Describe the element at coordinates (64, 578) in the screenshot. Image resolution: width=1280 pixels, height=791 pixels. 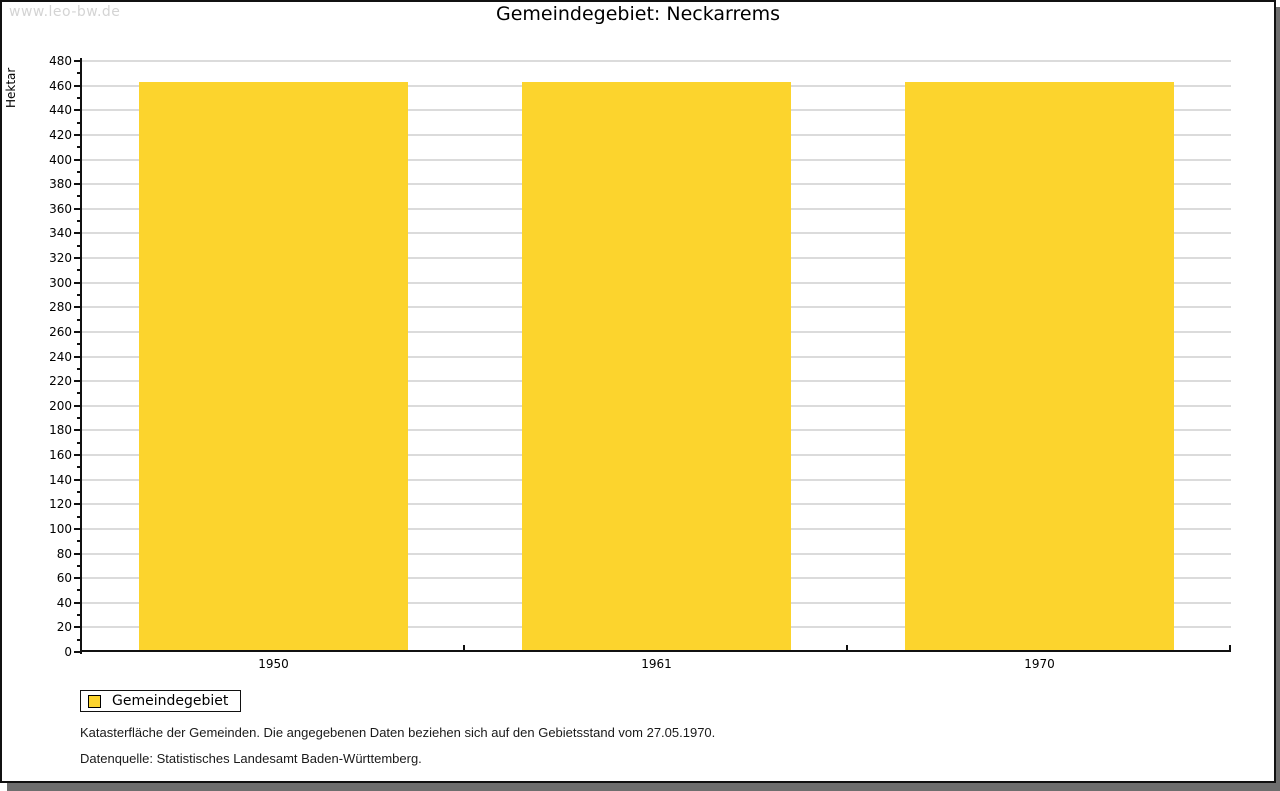
I see `y-axis-tick-label: 60` at that location.